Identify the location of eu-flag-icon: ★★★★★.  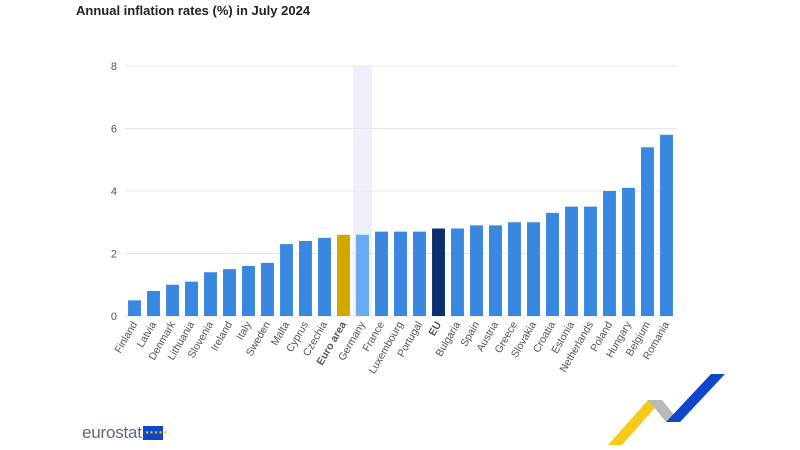
(154, 433).